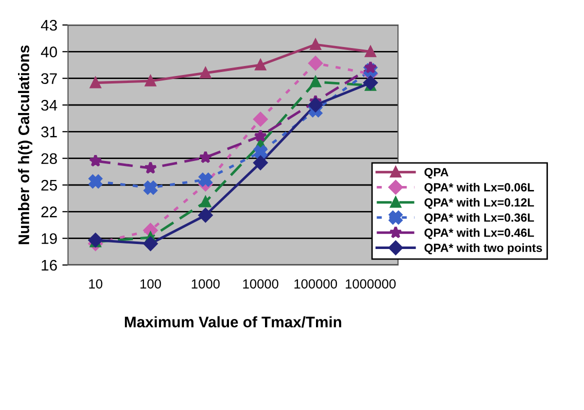 Image resolution: width=584 pixels, height=410 pixels. Describe the element at coordinates (483, 248) in the screenshot. I see `legend-label: QPA* with two points` at that location.